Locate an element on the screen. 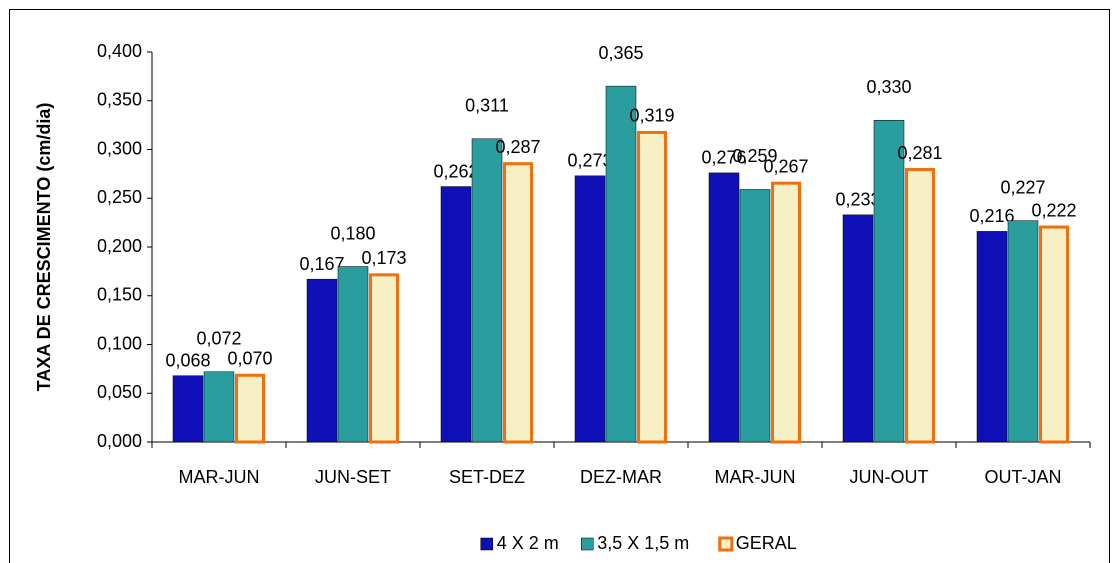 The width and height of the screenshot is (1119, 563). data-label: 0,319 is located at coordinates (651, 116).